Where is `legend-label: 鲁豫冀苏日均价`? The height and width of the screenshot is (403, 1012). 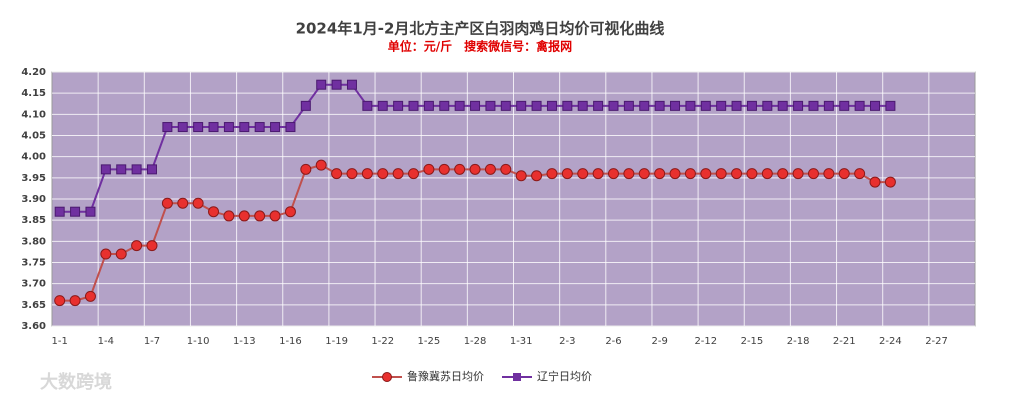 legend-label: 鲁豫冀苏日均价 is located at coordinates (445, 376).